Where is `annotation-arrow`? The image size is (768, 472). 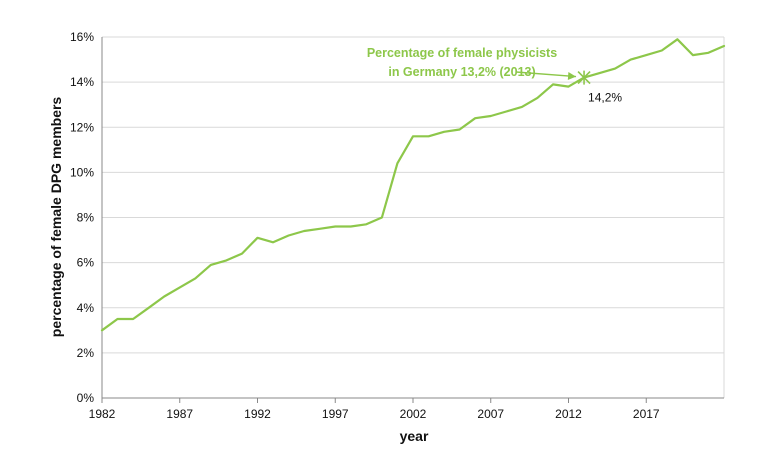 annotation-arrow is located at coordinates (546, 74).